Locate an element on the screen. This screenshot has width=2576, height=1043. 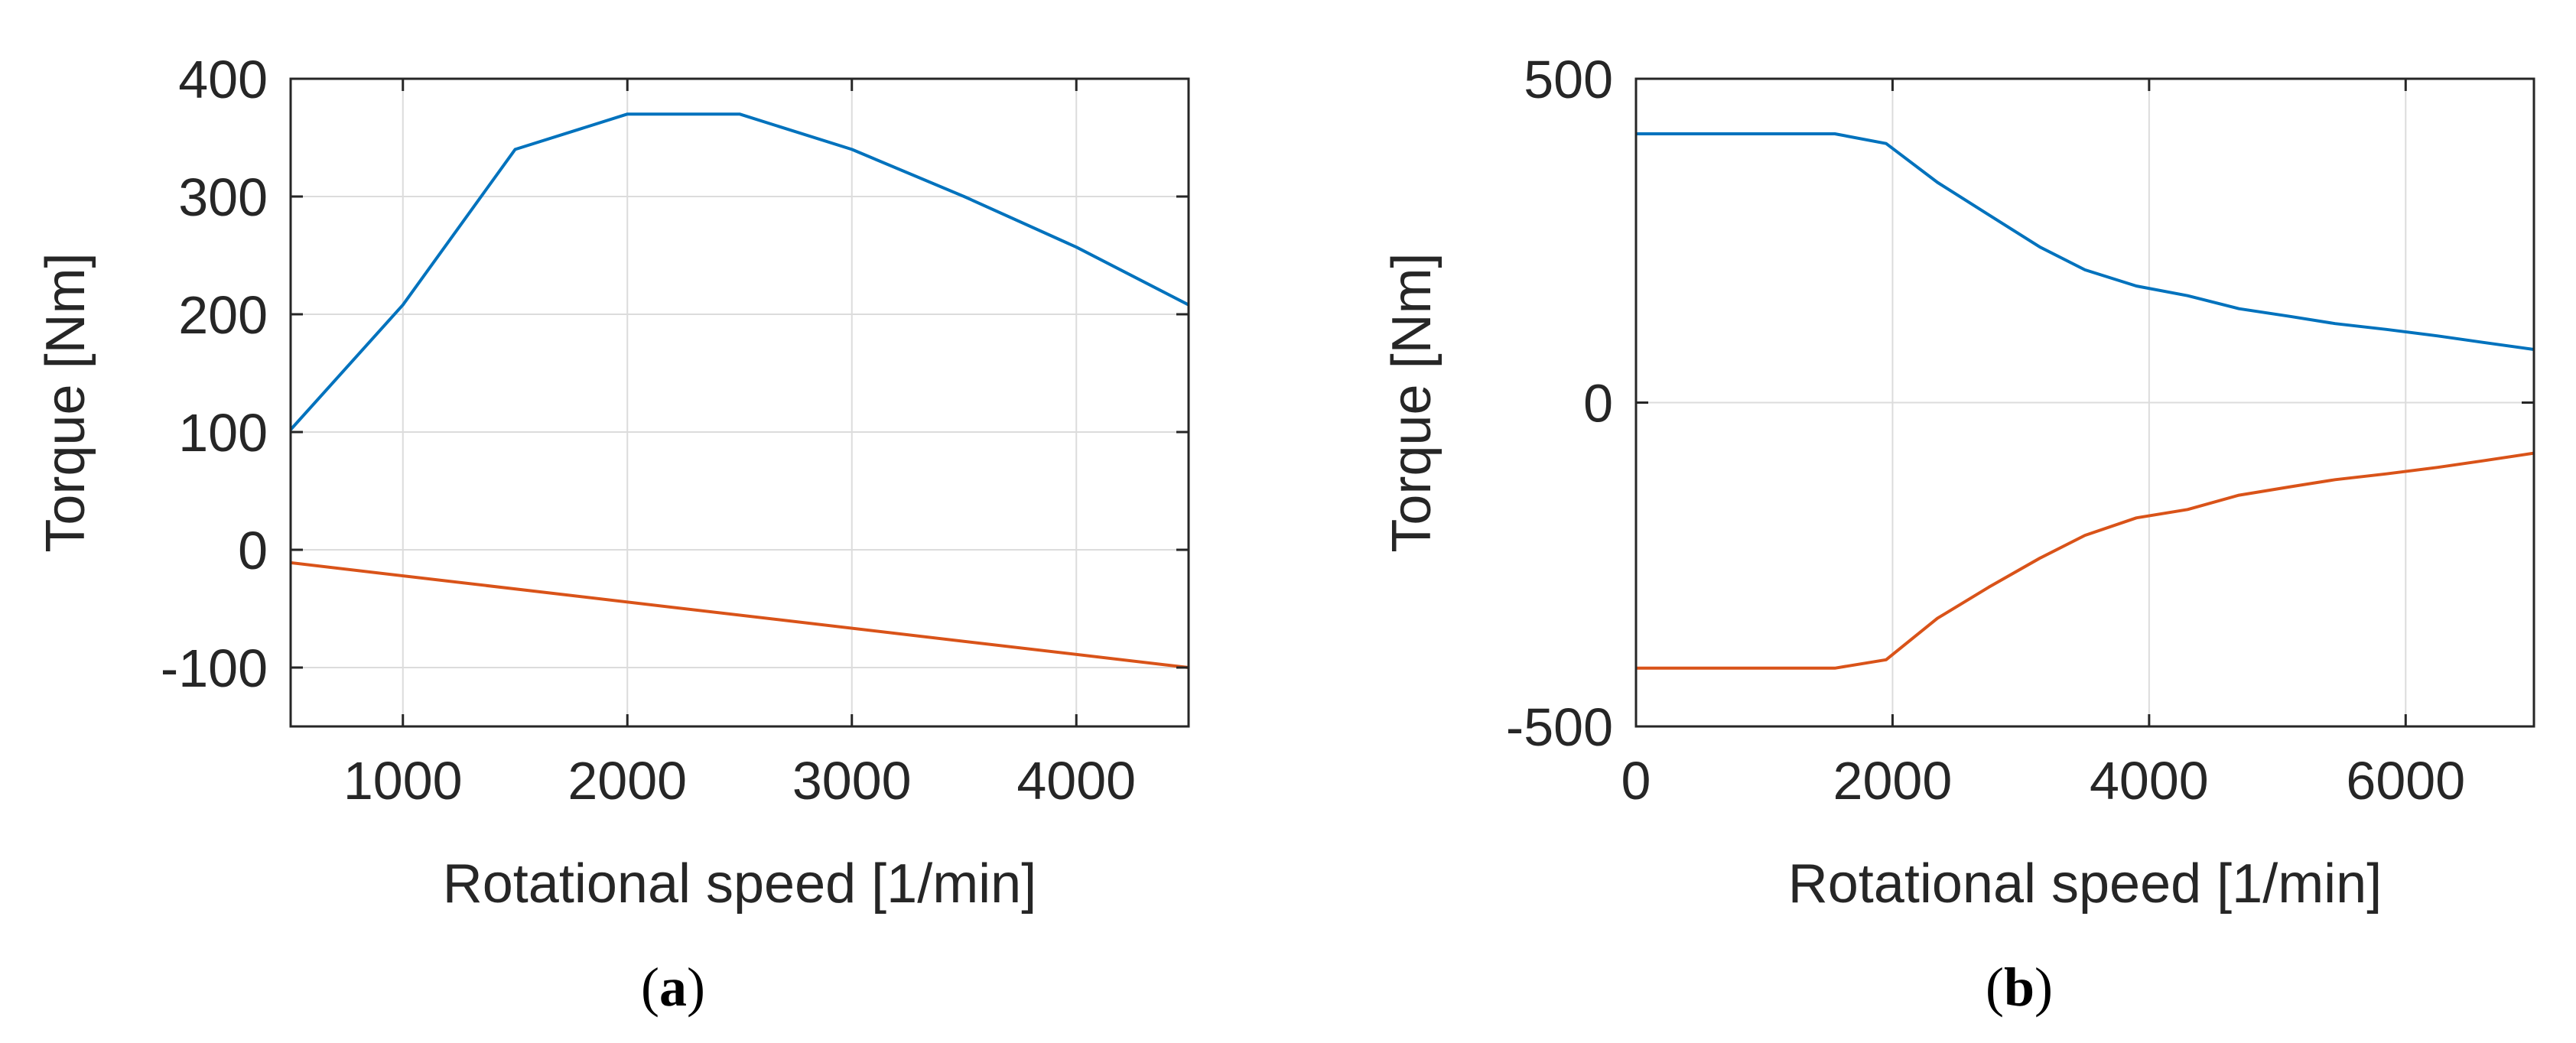
y-tick-label: -500 is located at coordinates (1559, 727).